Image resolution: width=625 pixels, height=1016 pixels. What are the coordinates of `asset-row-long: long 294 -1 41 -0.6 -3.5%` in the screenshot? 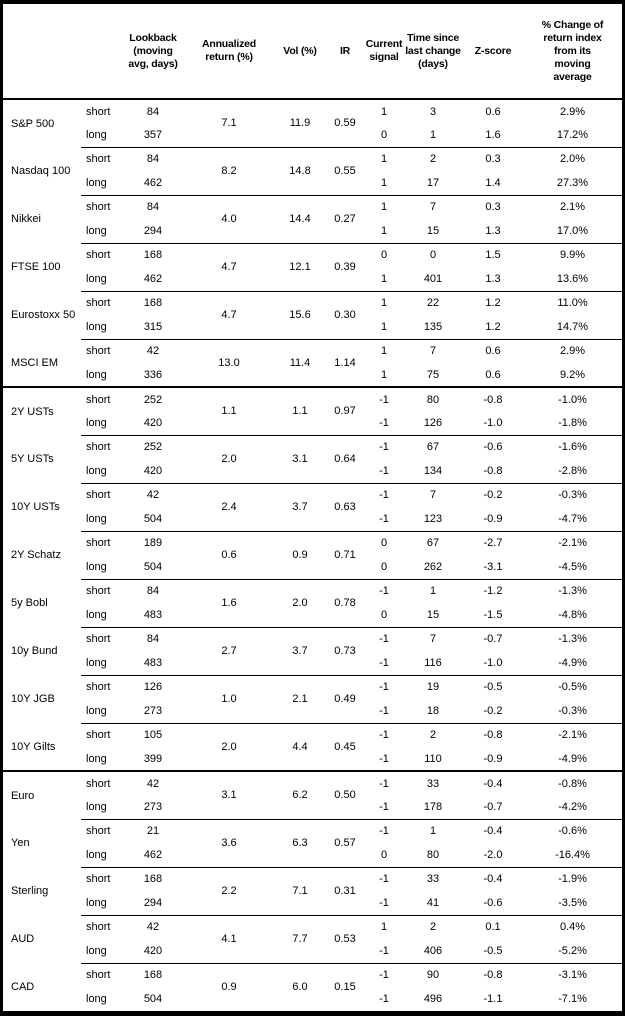 It's located at (312, 903).